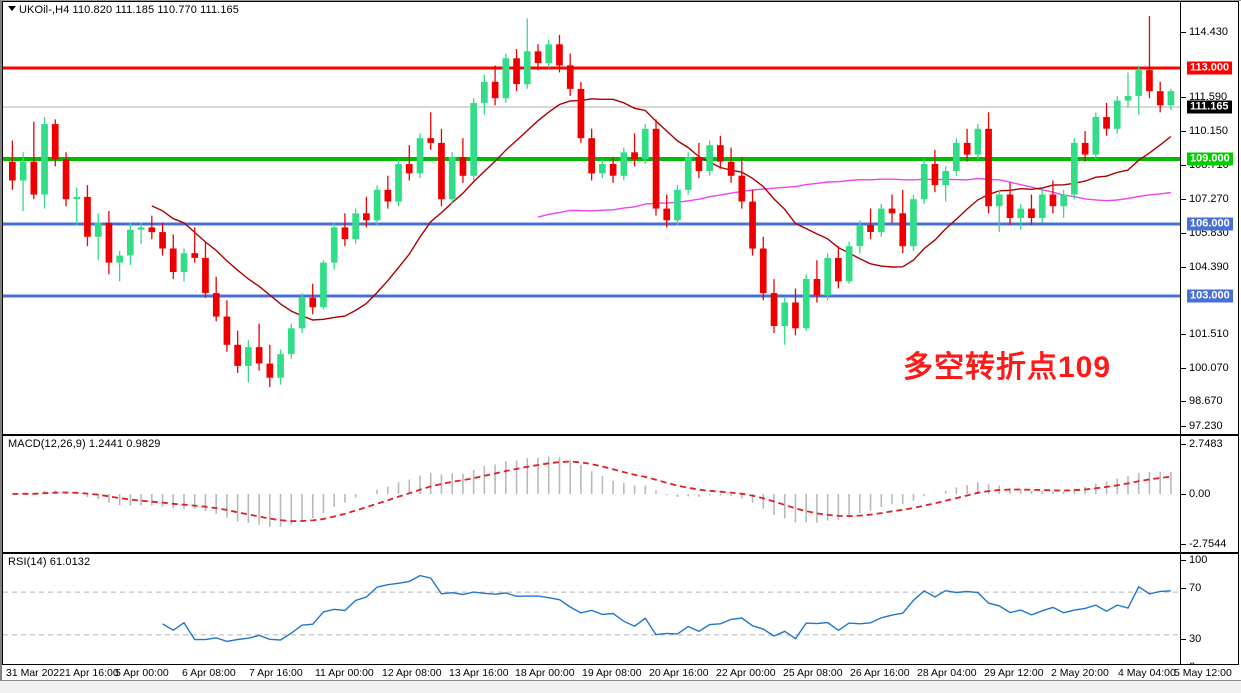 This screenshot has height=693, width=1241. What do you see at coordinates (412, 673) in the screenshot?
I see `time-axis-label: 12 Apr 08:00` at bounding box center [412, 673].